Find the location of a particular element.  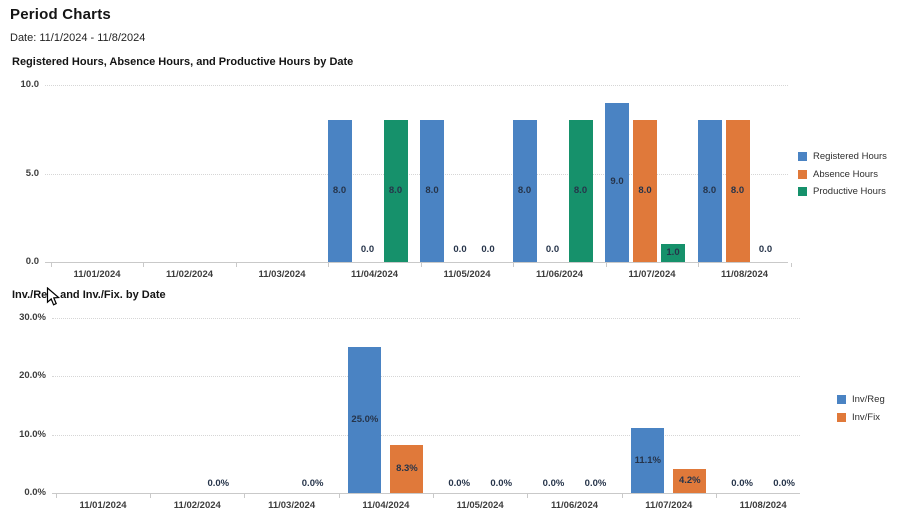

y-axis-label: 20.0% is located at coordinates (32, 376).